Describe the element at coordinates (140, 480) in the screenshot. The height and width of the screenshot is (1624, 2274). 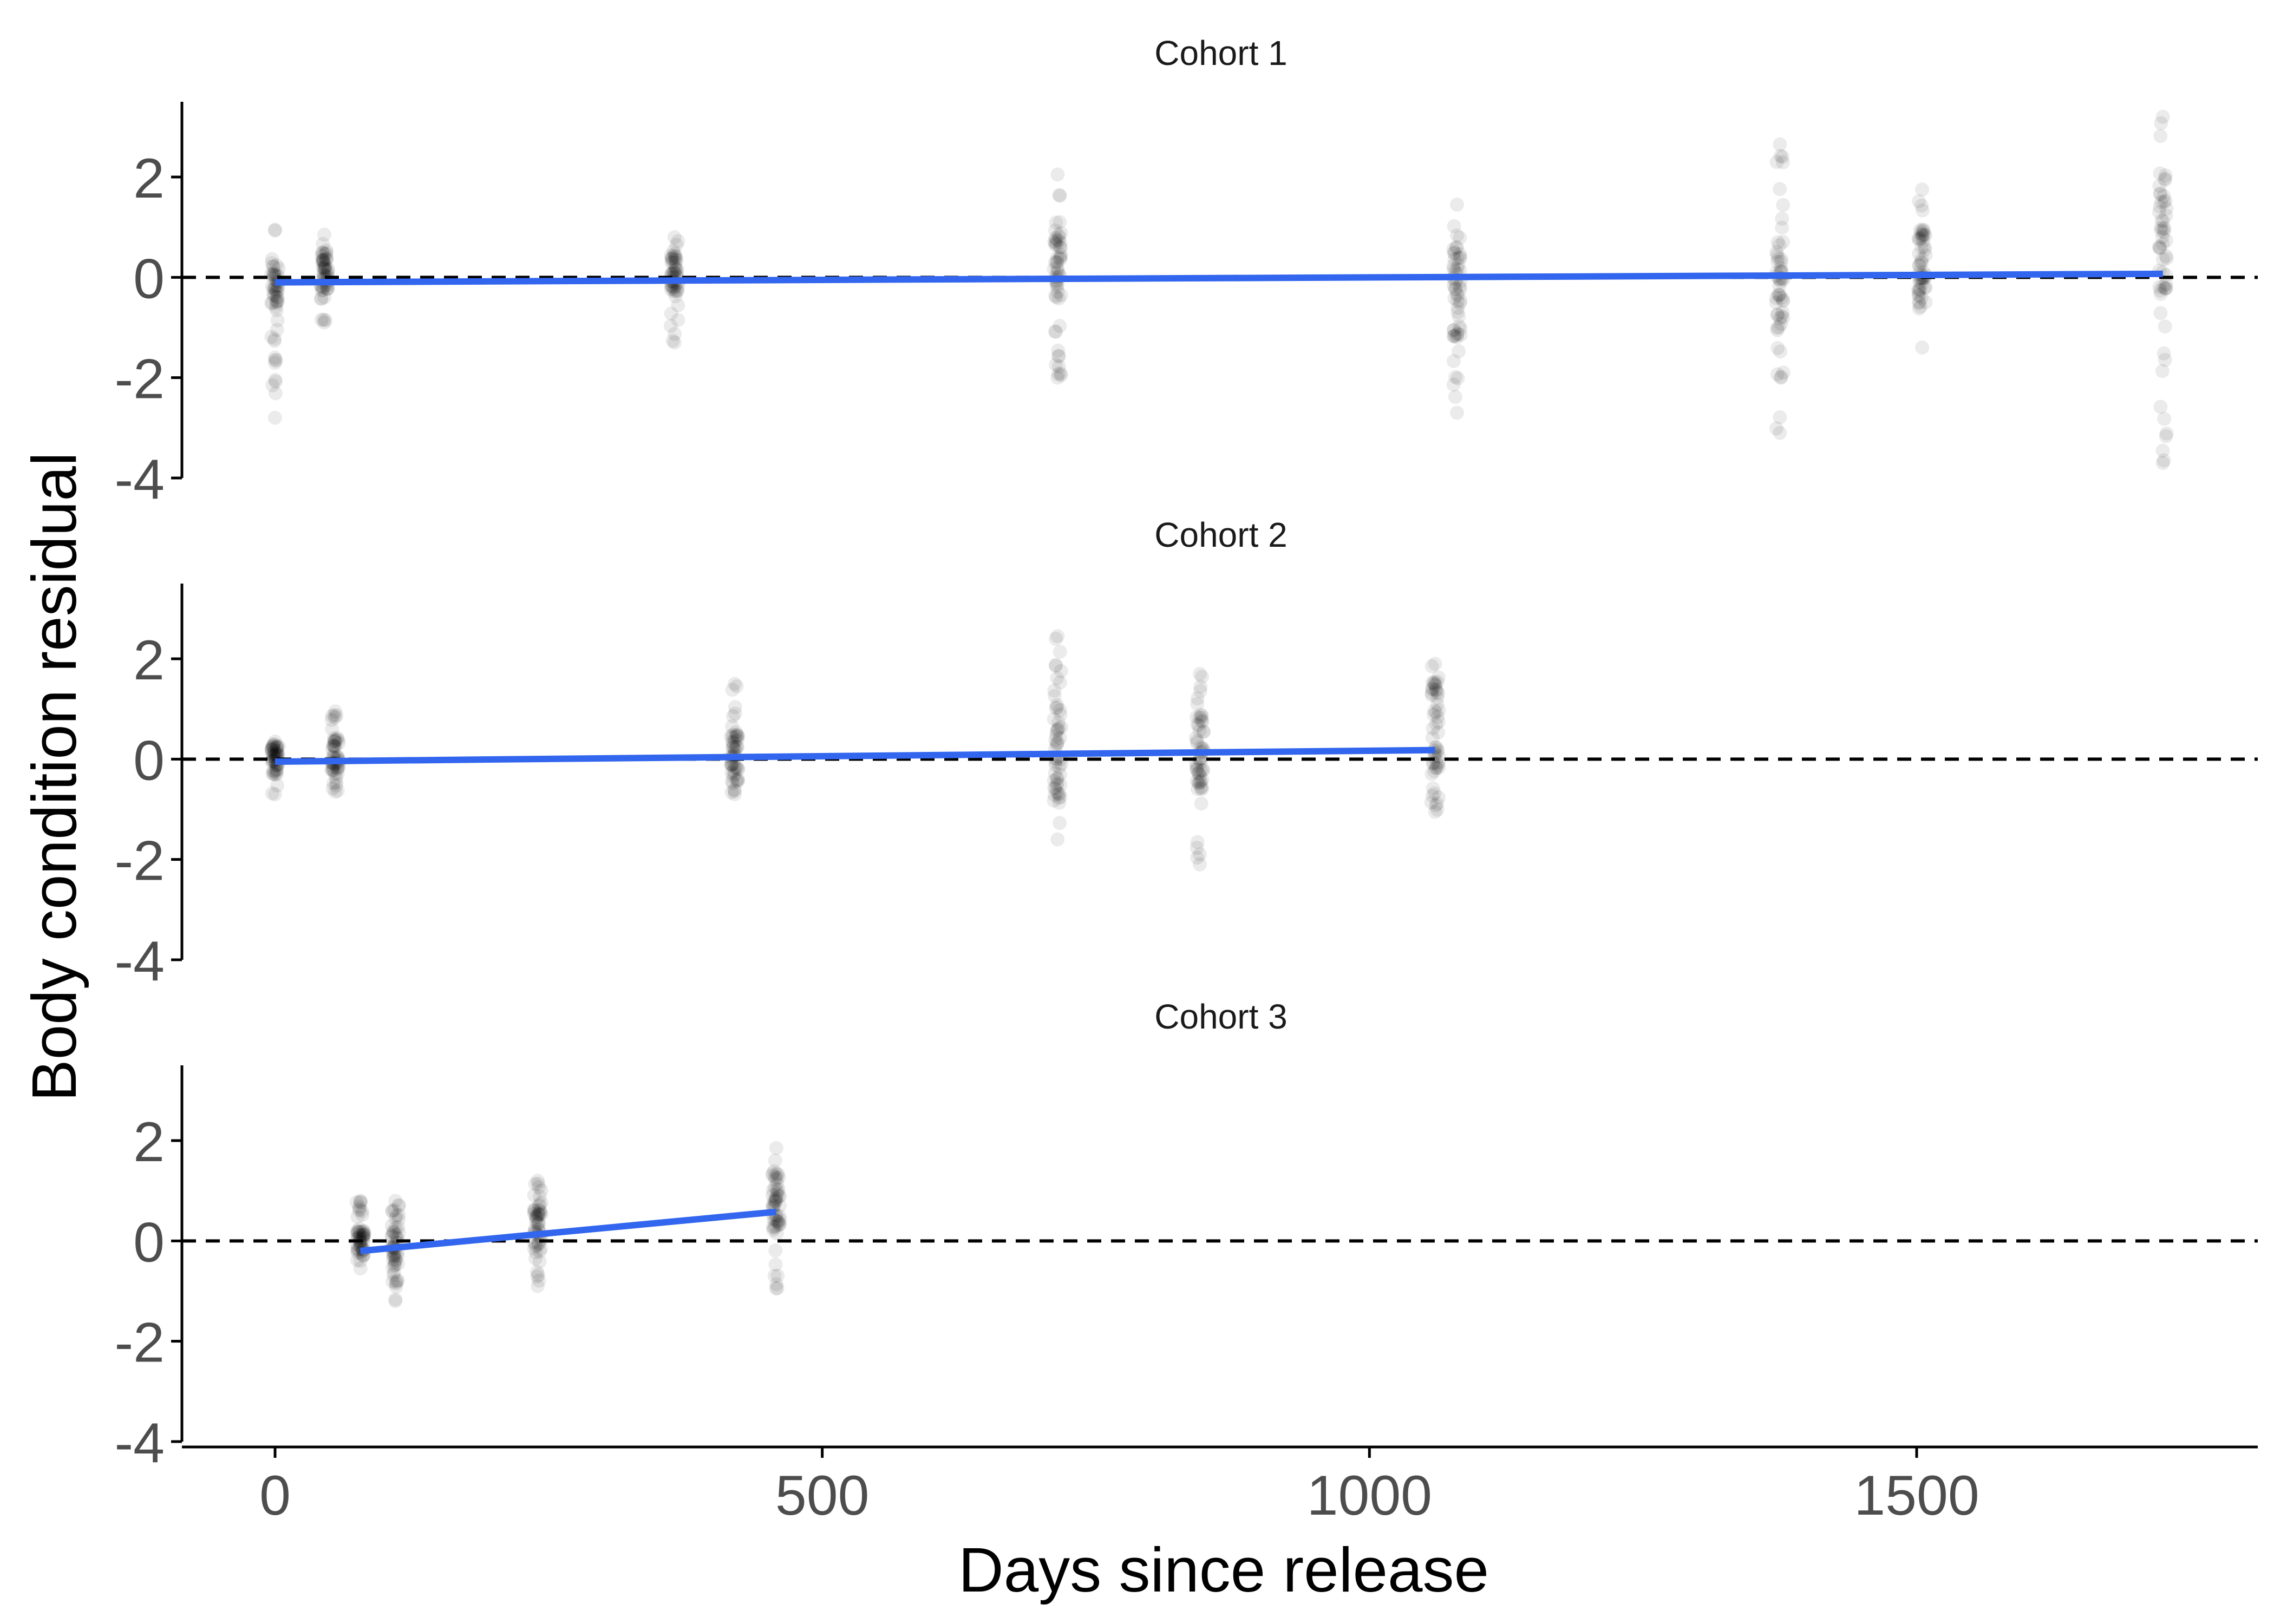
I see `y-tick-label: -4` at that location.